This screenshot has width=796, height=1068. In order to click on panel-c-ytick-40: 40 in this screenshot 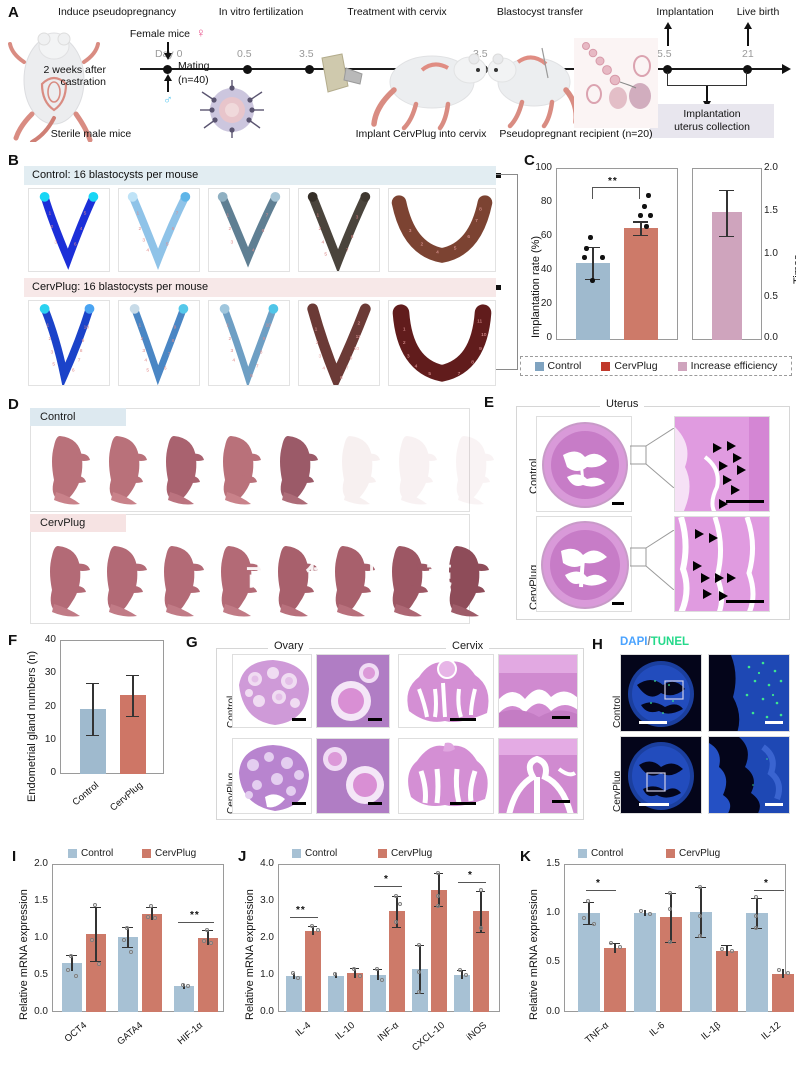, I will do `click(546, 269)`.